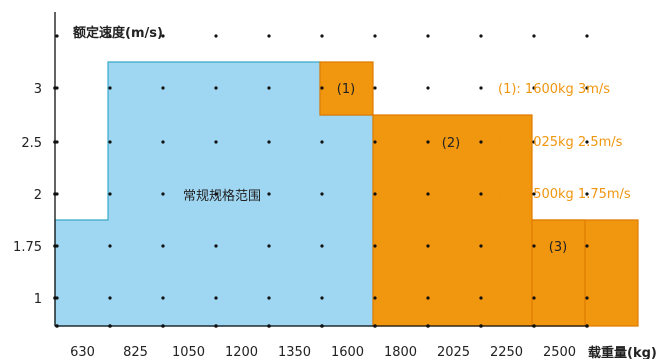 This screenshot has width=659, height=359. What do you see at coordinates (118, 33) in the screenshot?
I see `y-axis-title: 额定速度(m/s)` at bounding box center [118, 33].